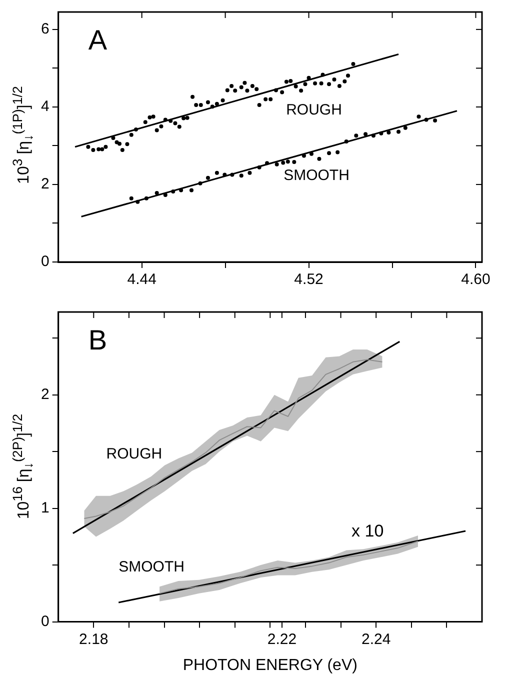  What do you see at coordinates (368, 531) in the screenshot?
I see `annotation: x 10` at bounding box center [368, 531].